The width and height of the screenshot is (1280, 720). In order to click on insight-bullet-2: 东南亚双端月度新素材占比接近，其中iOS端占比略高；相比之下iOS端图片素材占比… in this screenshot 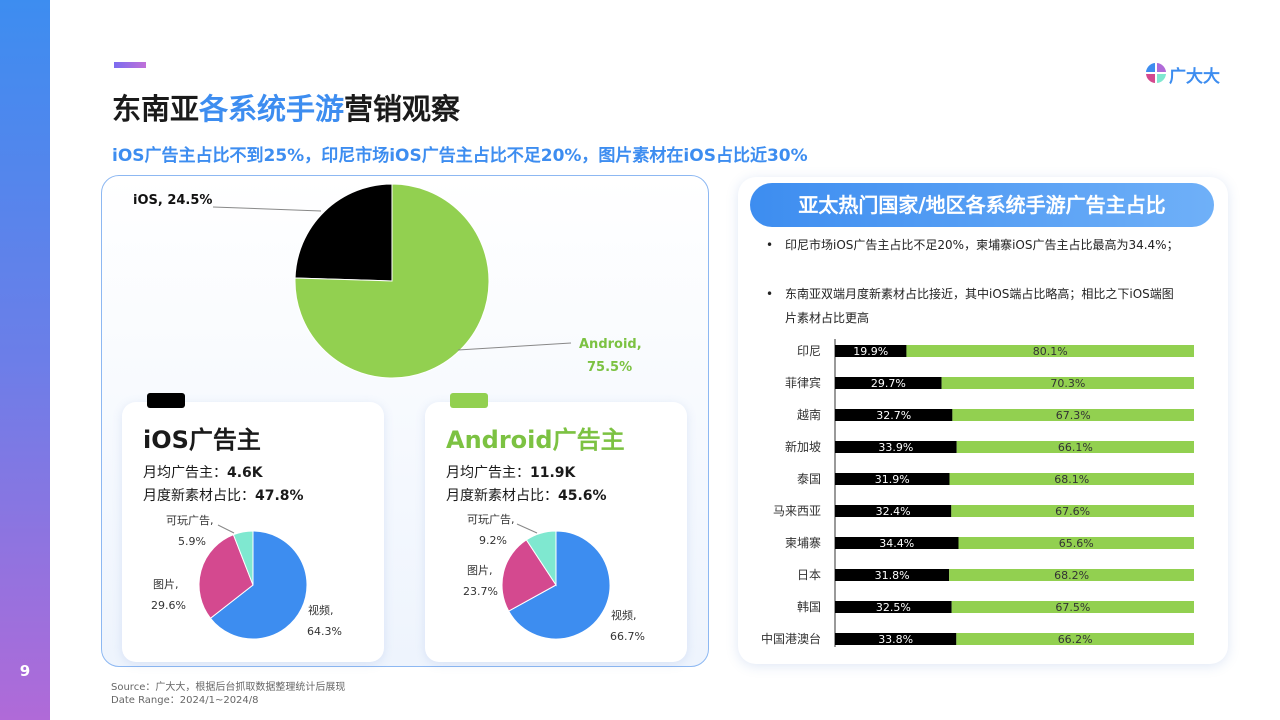, I will do `click(979, 306)`.